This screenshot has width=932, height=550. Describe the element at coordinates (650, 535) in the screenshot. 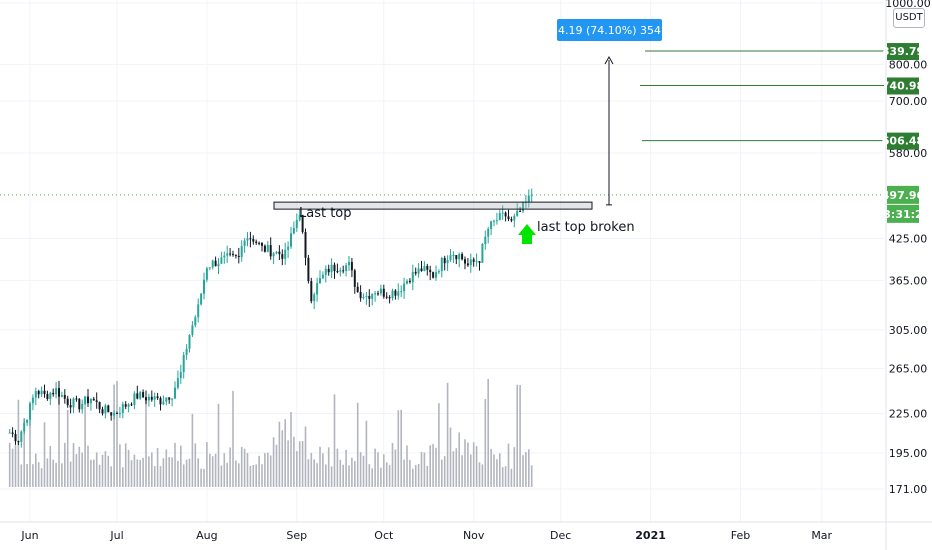

I see `time-tick-label: 2021` at that location.